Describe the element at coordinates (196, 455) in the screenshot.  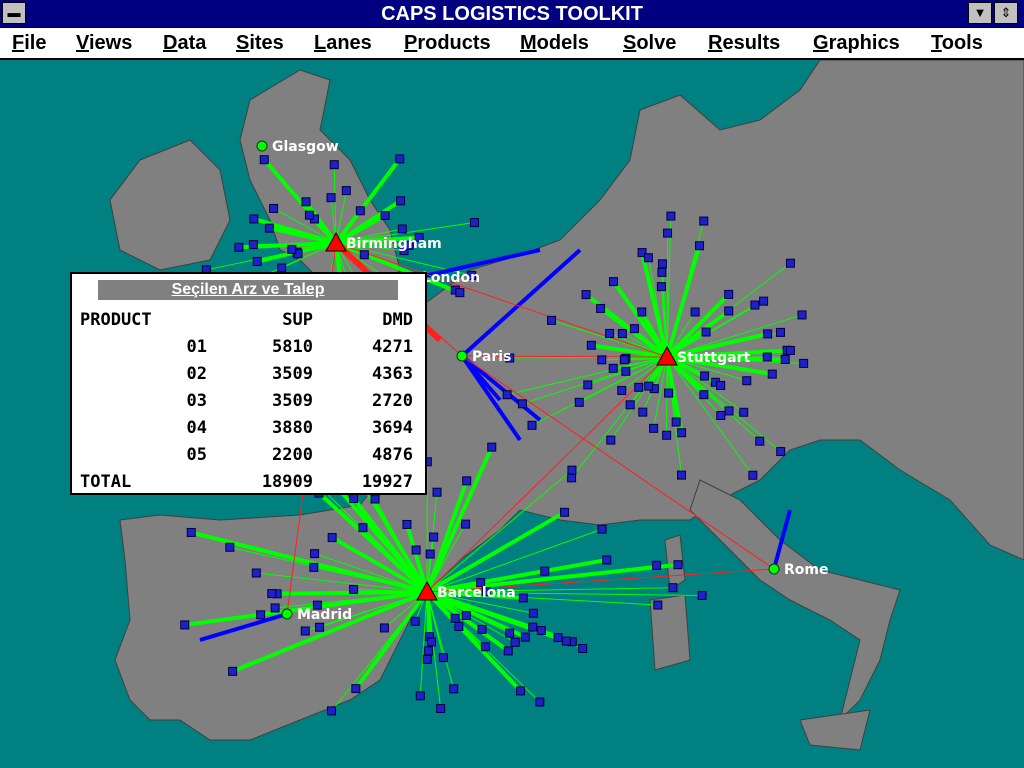
I see `table-cell: 05` at that location.